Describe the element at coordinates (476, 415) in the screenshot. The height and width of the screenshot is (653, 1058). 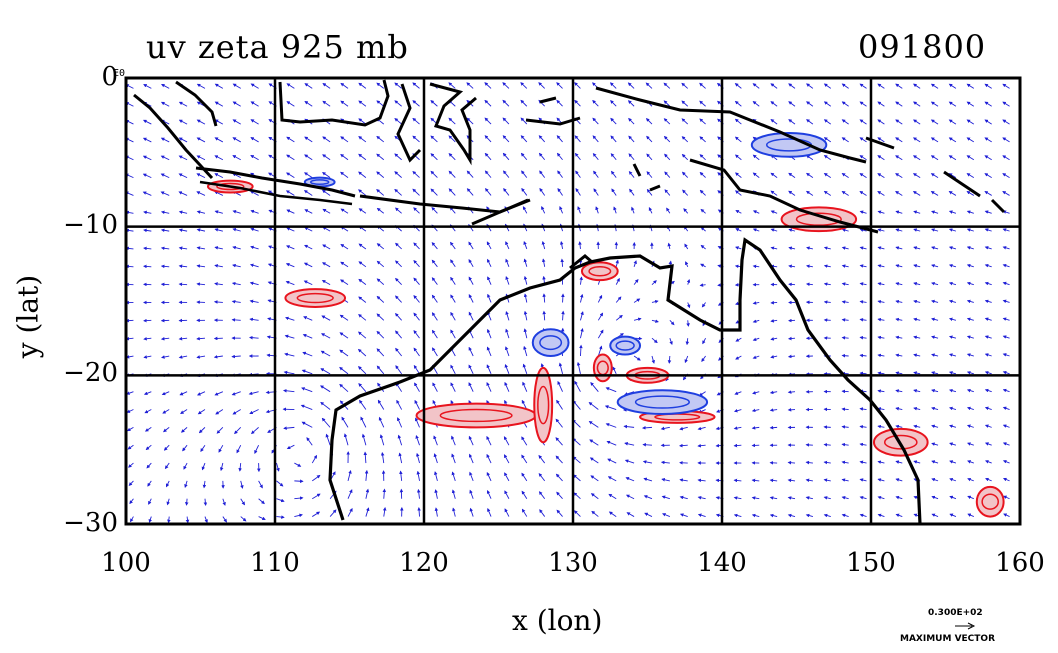
I see `inner-contour` at that location.